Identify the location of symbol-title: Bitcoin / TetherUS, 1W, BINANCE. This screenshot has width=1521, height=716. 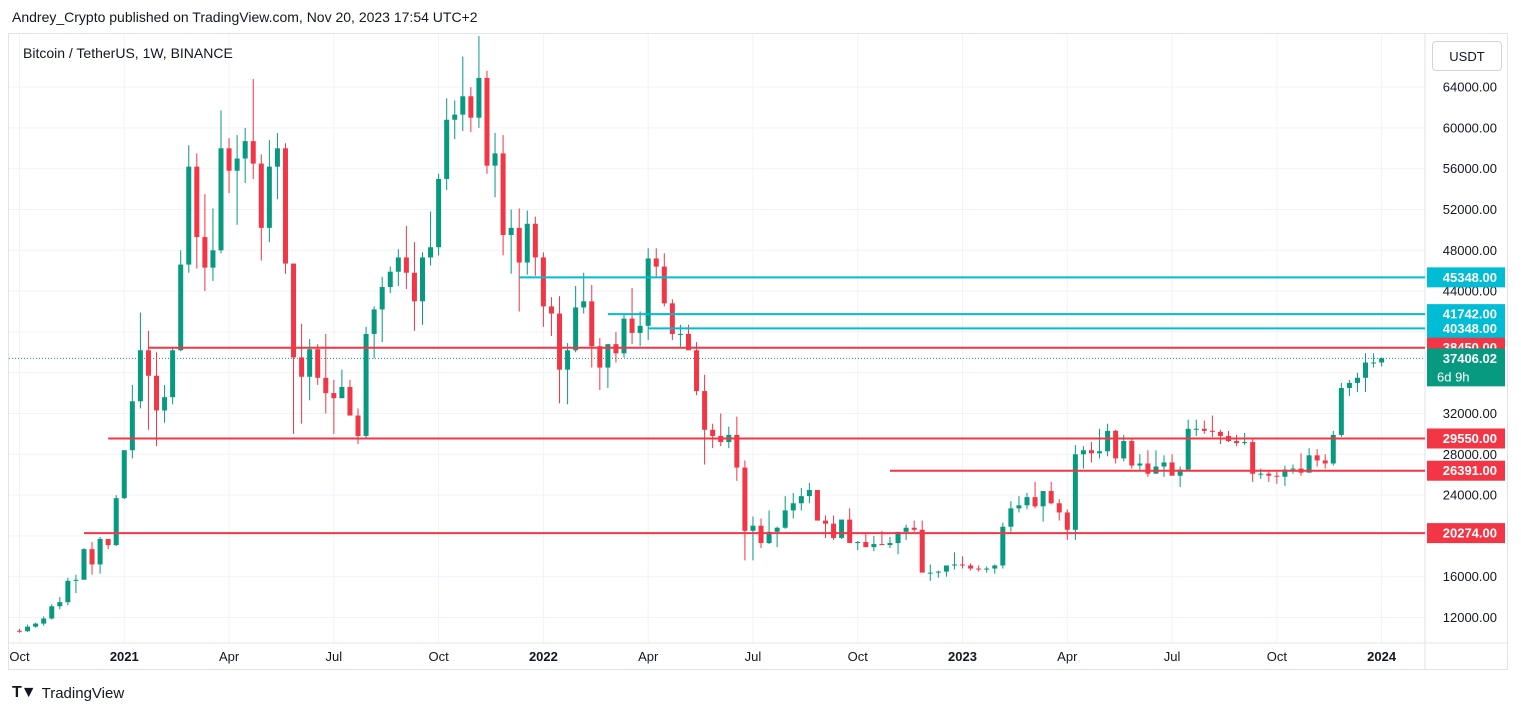
(128, 53).